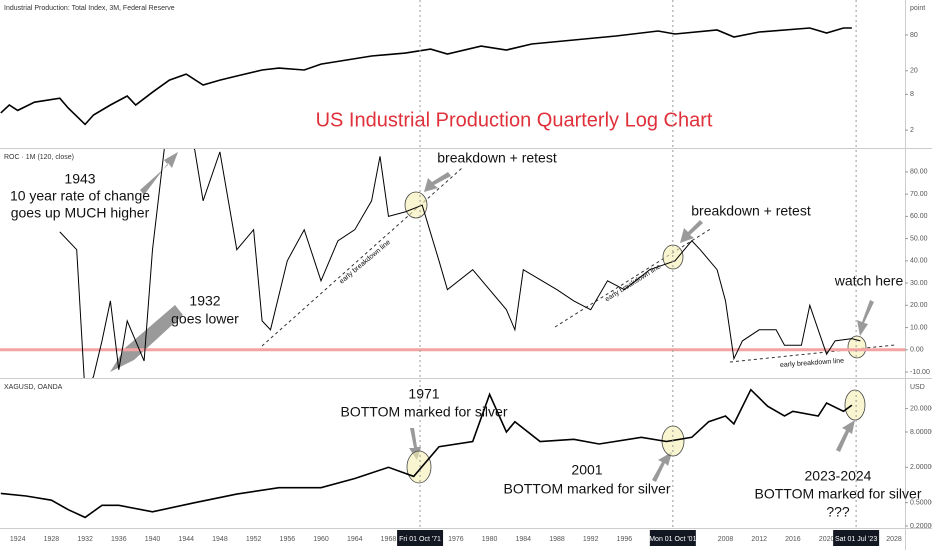 Image resolution: width=932 pixels, height=550 pixels. What do you see at coordinates (919, 172) in the screenshot?
I see `y-tick-label: 80.00` at bounding box center [919, 172].